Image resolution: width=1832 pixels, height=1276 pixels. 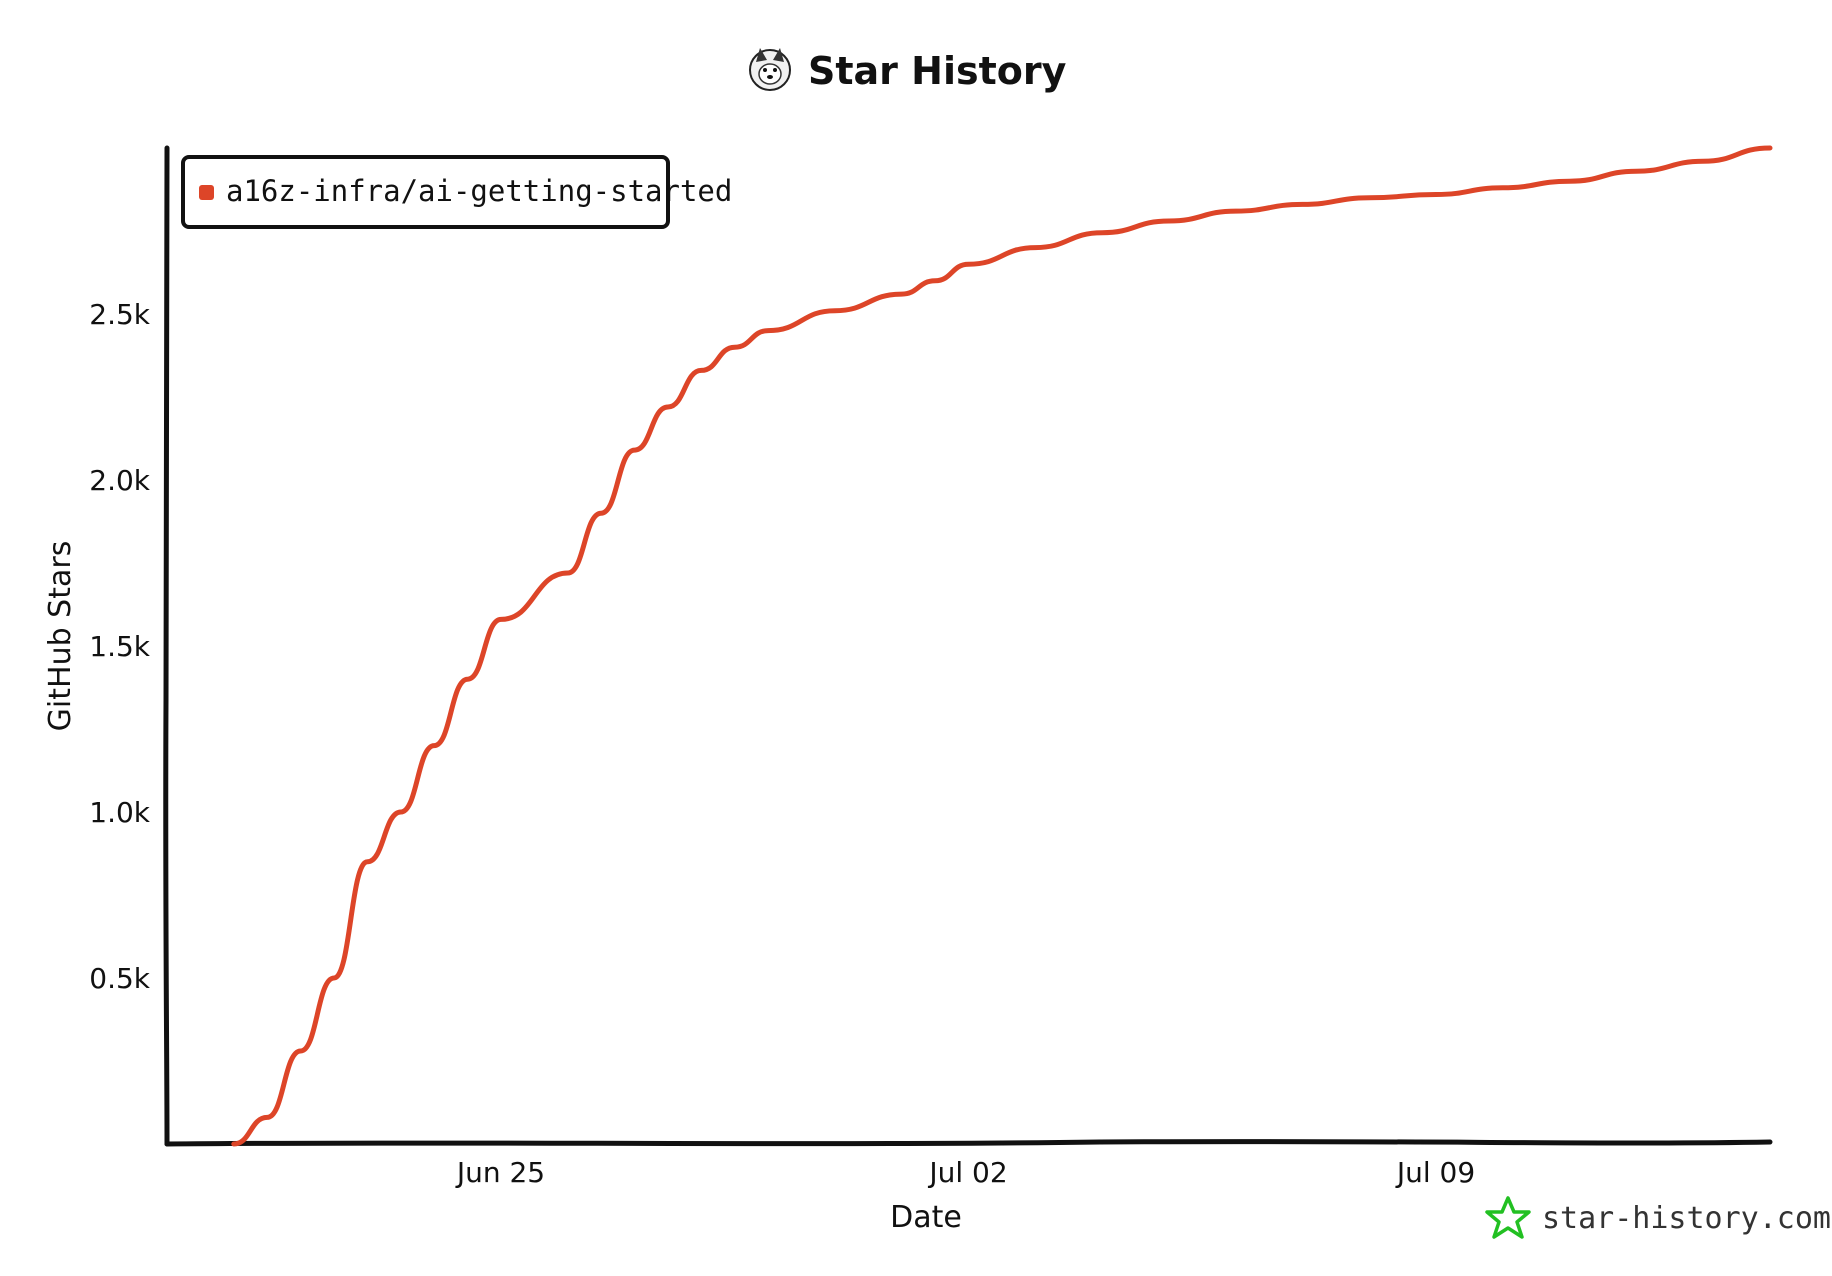 I want to click on x-tick-label: Jul 09, so click(x=1435, y=1172).